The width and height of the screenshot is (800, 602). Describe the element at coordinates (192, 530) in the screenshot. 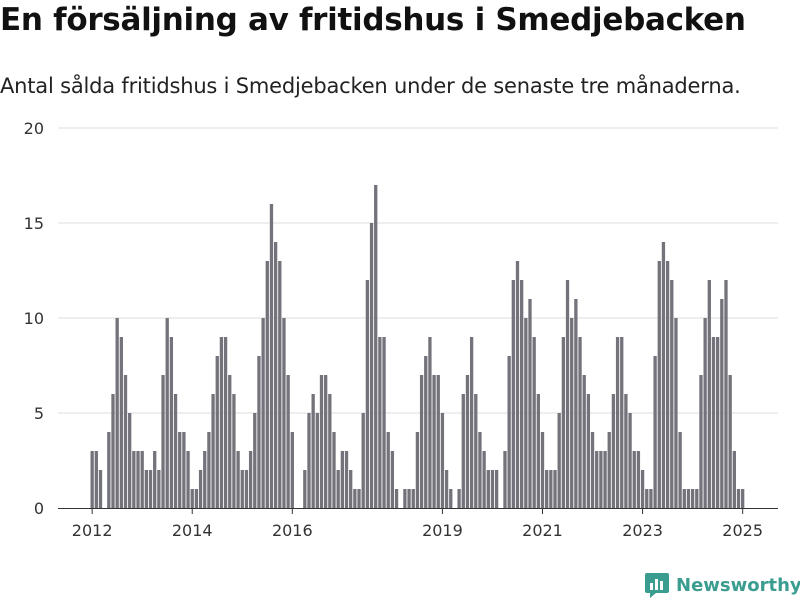

I see `x-tick-label: 2014` at that location.